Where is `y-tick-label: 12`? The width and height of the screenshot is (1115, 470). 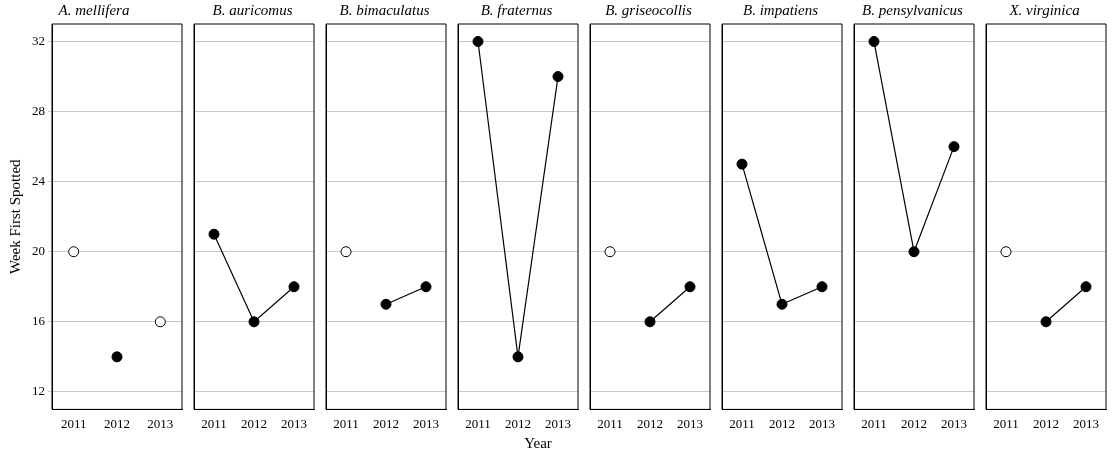
y-tick-label: 12 is located at coordinates (38, 391).